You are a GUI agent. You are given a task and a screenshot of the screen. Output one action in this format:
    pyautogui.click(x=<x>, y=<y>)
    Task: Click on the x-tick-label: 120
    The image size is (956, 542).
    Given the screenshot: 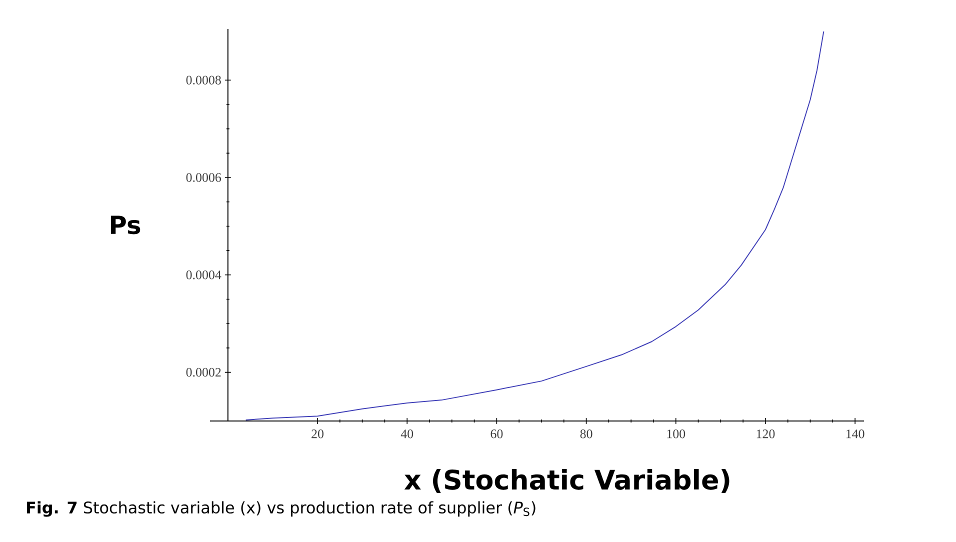 What is the action you would take?
    pyautogui.click(x=765, y=434)
    